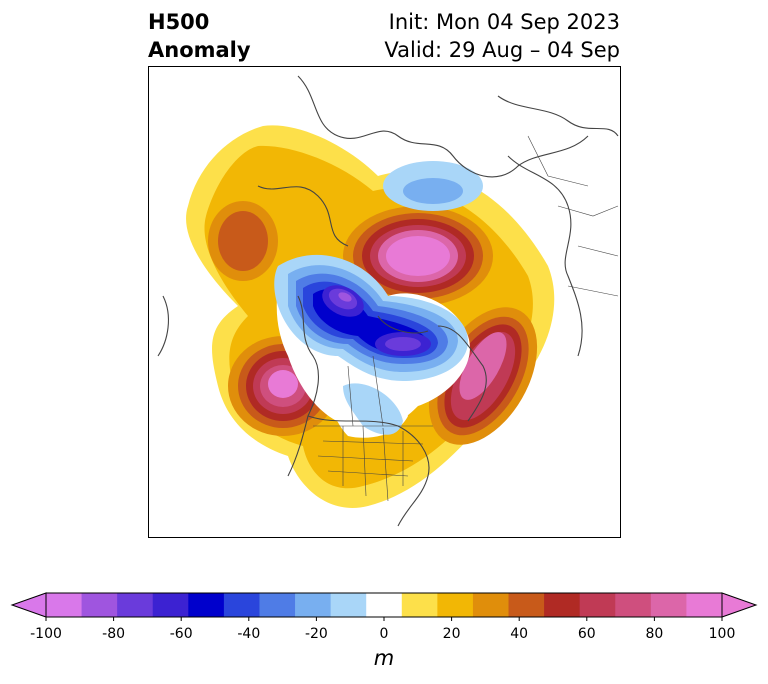 The image size is (768, 684). Describe the element at coordinates (114, 634) in the screenshot. I see `colorbar-tick-label: -80` at that location.